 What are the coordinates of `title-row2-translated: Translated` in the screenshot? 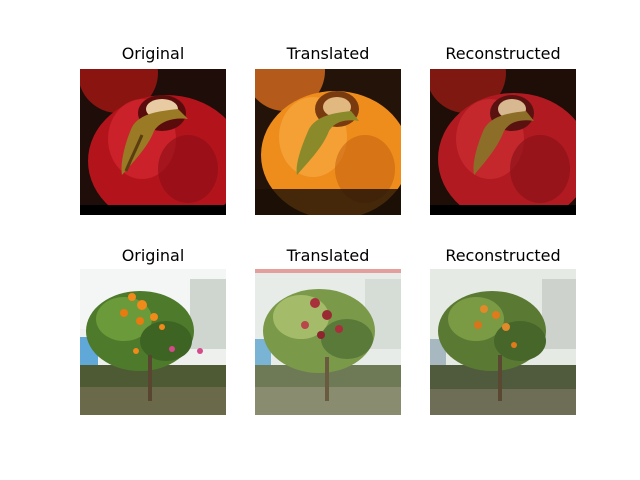 It's located at (328, 255).